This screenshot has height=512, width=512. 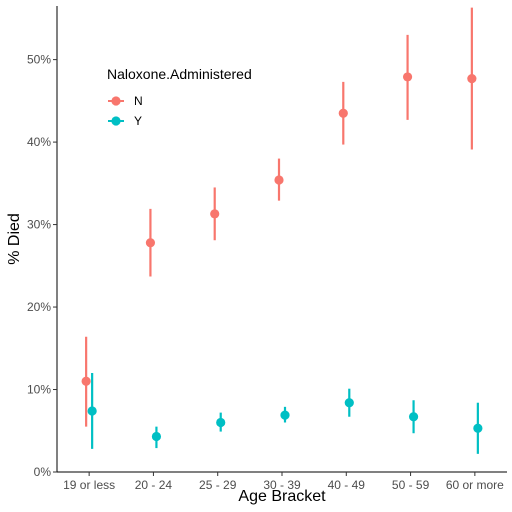 I want to click on y-tick-label: 40%, so click(x=39, y=142).